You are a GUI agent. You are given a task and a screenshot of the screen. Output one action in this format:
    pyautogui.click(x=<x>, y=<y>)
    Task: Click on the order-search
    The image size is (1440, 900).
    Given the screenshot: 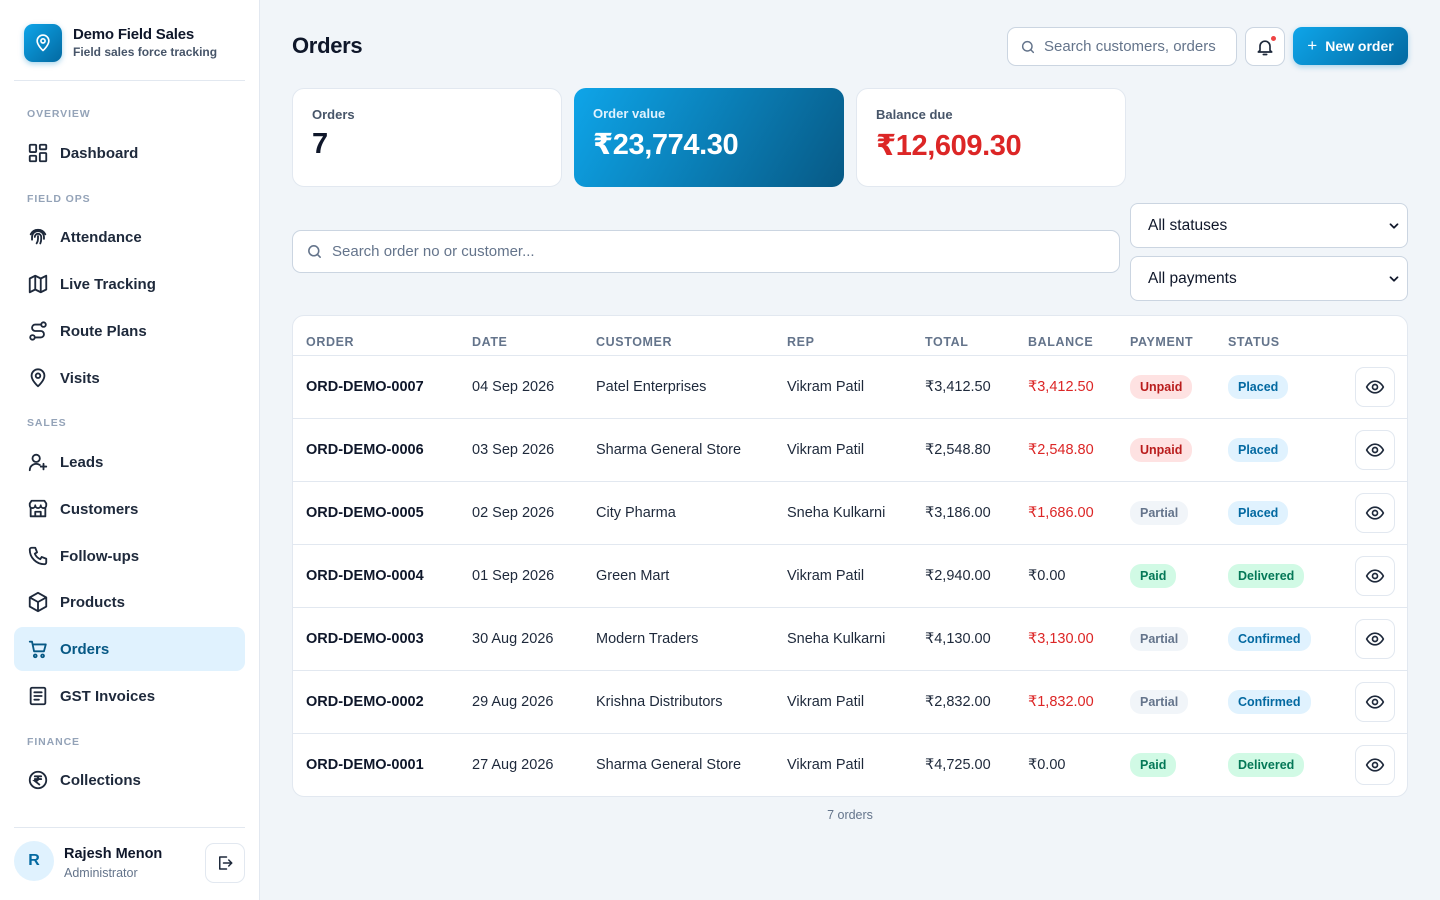 What is the action you would take?
    pyautogui.click(x=706, y=251)
    